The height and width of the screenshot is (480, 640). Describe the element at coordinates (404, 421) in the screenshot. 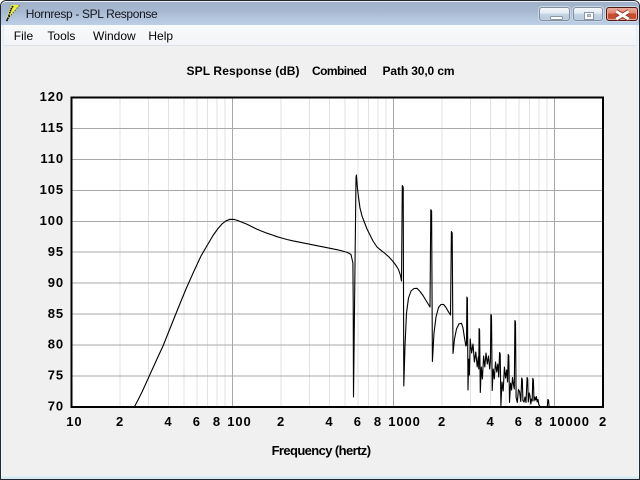

I see `svg-text: 1000` at that location.